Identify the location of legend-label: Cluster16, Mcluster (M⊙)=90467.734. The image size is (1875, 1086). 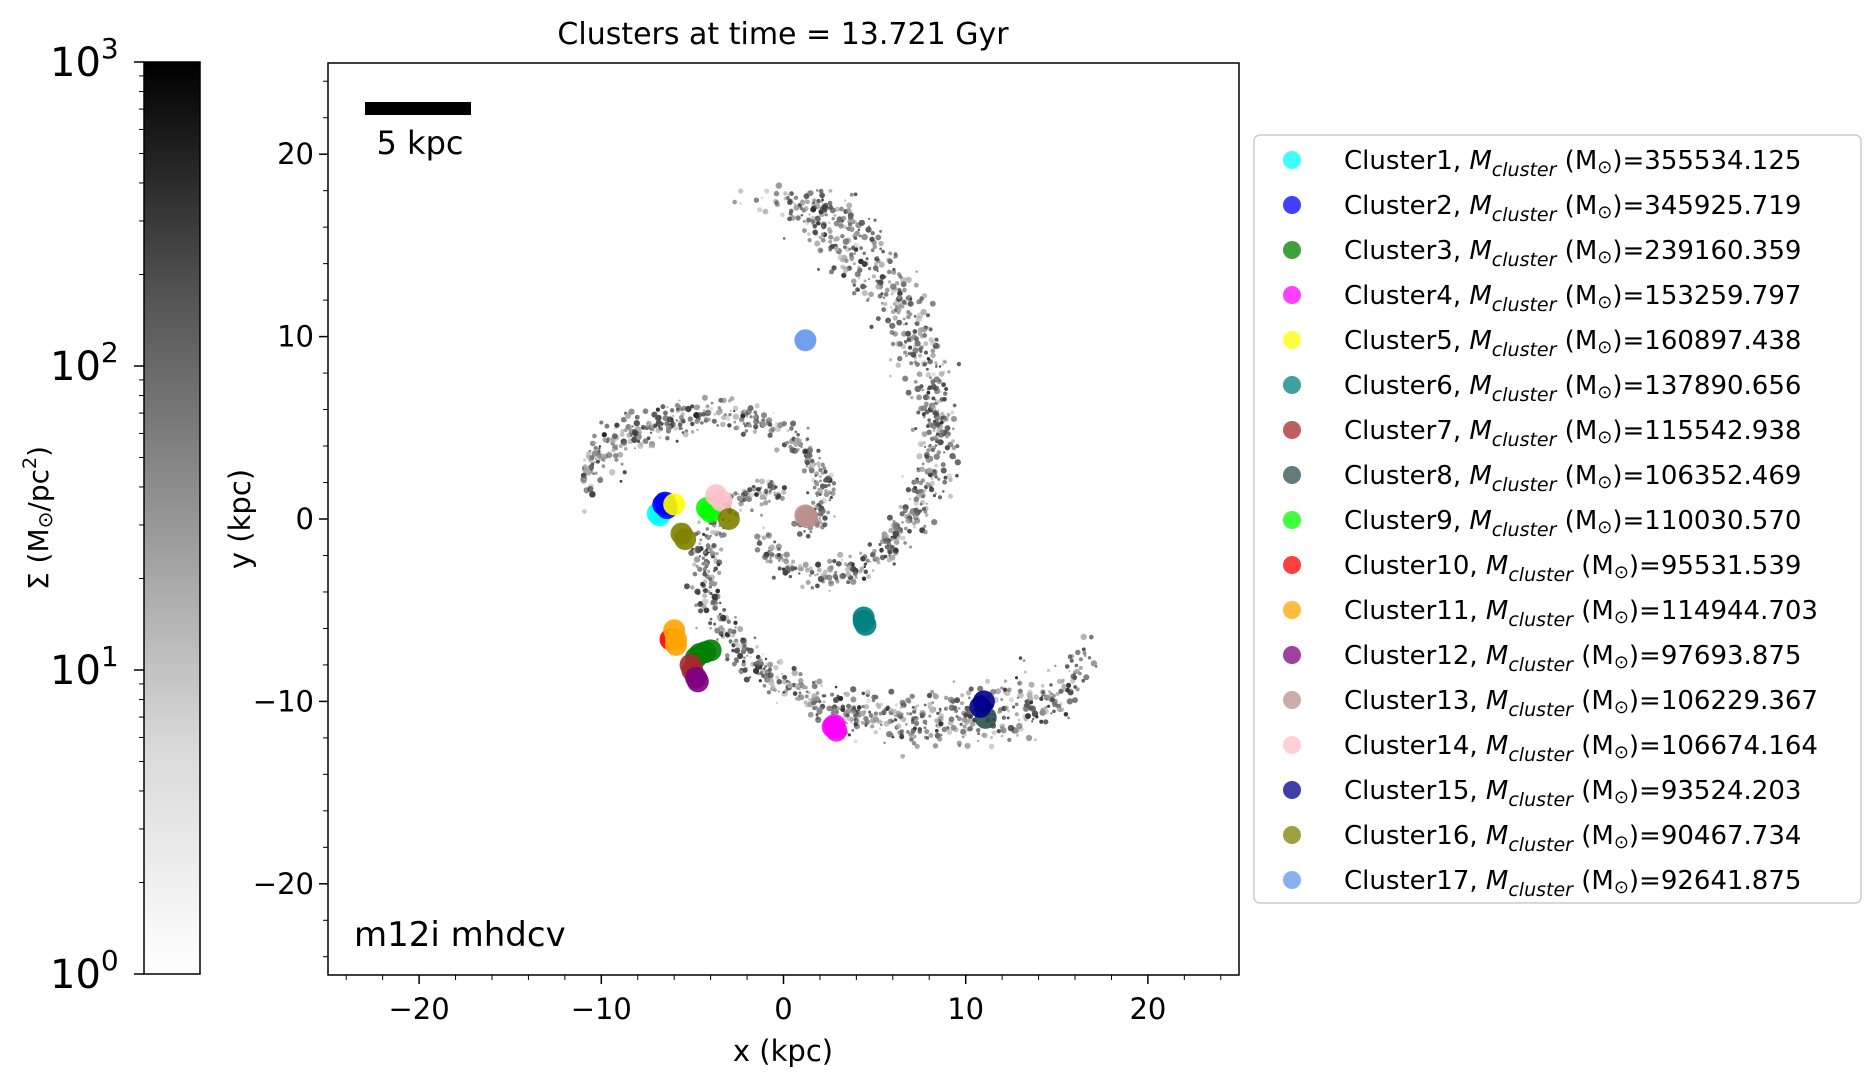
(1572, 838).